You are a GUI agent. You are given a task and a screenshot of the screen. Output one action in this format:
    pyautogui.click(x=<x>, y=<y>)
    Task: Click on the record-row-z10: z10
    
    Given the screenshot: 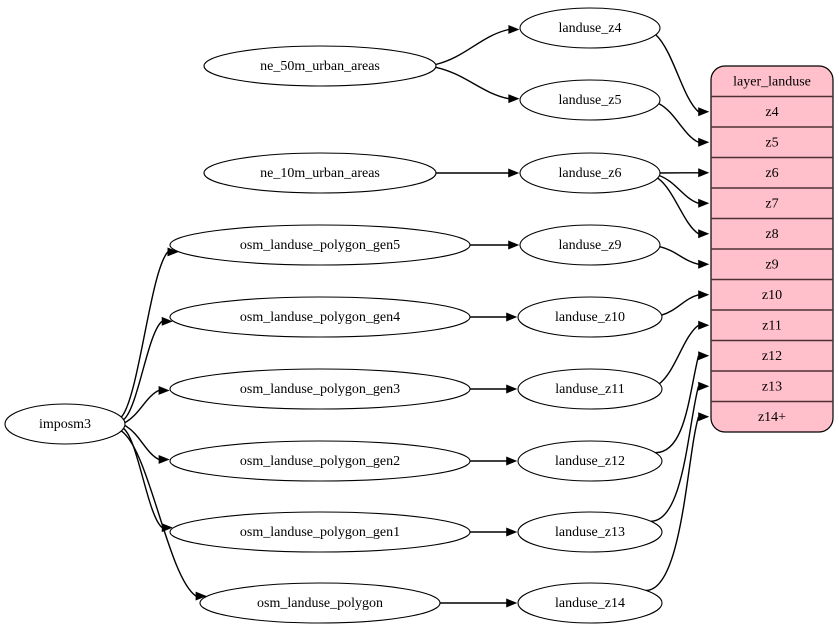 What is the action you would take?
    pyautogui.click(x=772, y=295)
    